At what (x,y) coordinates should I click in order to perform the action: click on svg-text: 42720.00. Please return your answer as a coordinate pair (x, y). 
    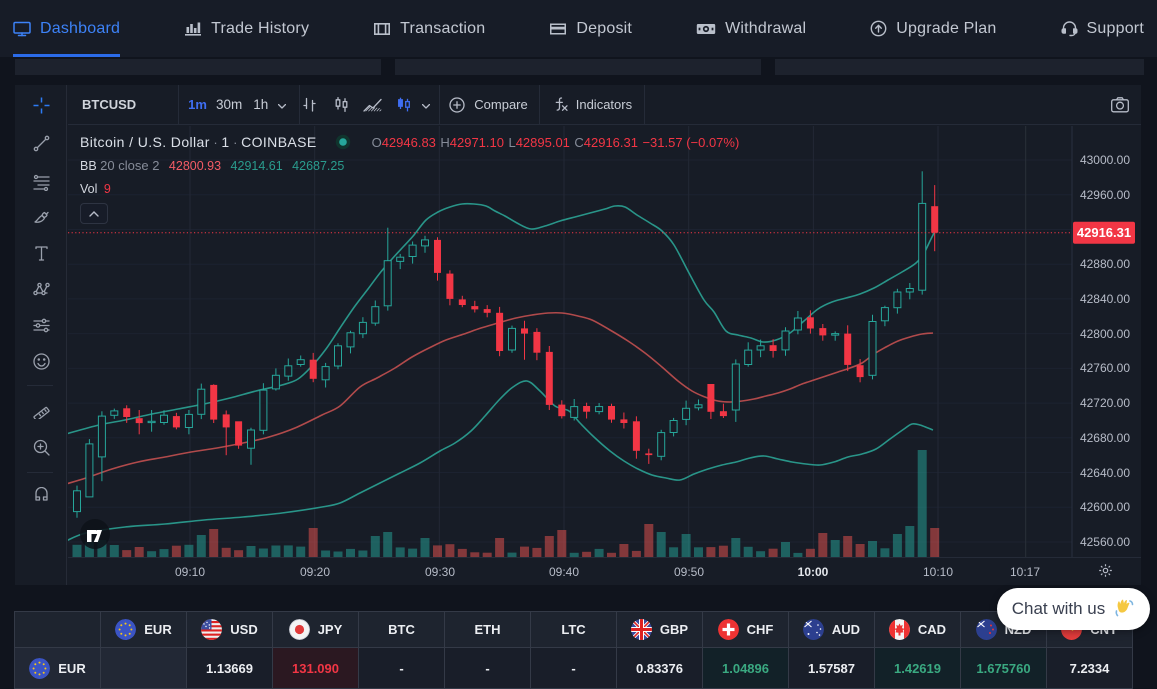
    Looking at the image, I should click on (1105, 403).